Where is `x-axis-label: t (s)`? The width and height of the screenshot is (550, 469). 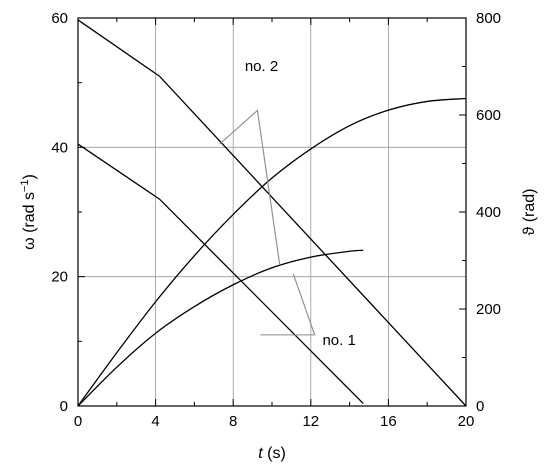
x-axis-label: t (s) is located at coordinates (272, 453).